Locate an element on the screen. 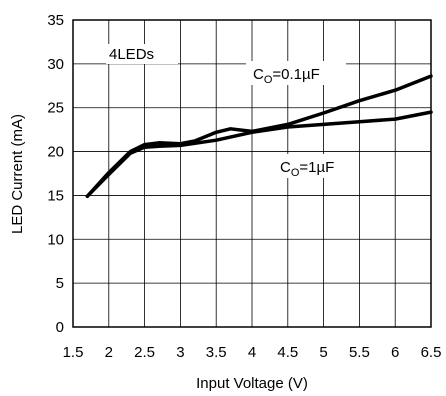  co-large-label-bg is located at coordinates (313, 166).